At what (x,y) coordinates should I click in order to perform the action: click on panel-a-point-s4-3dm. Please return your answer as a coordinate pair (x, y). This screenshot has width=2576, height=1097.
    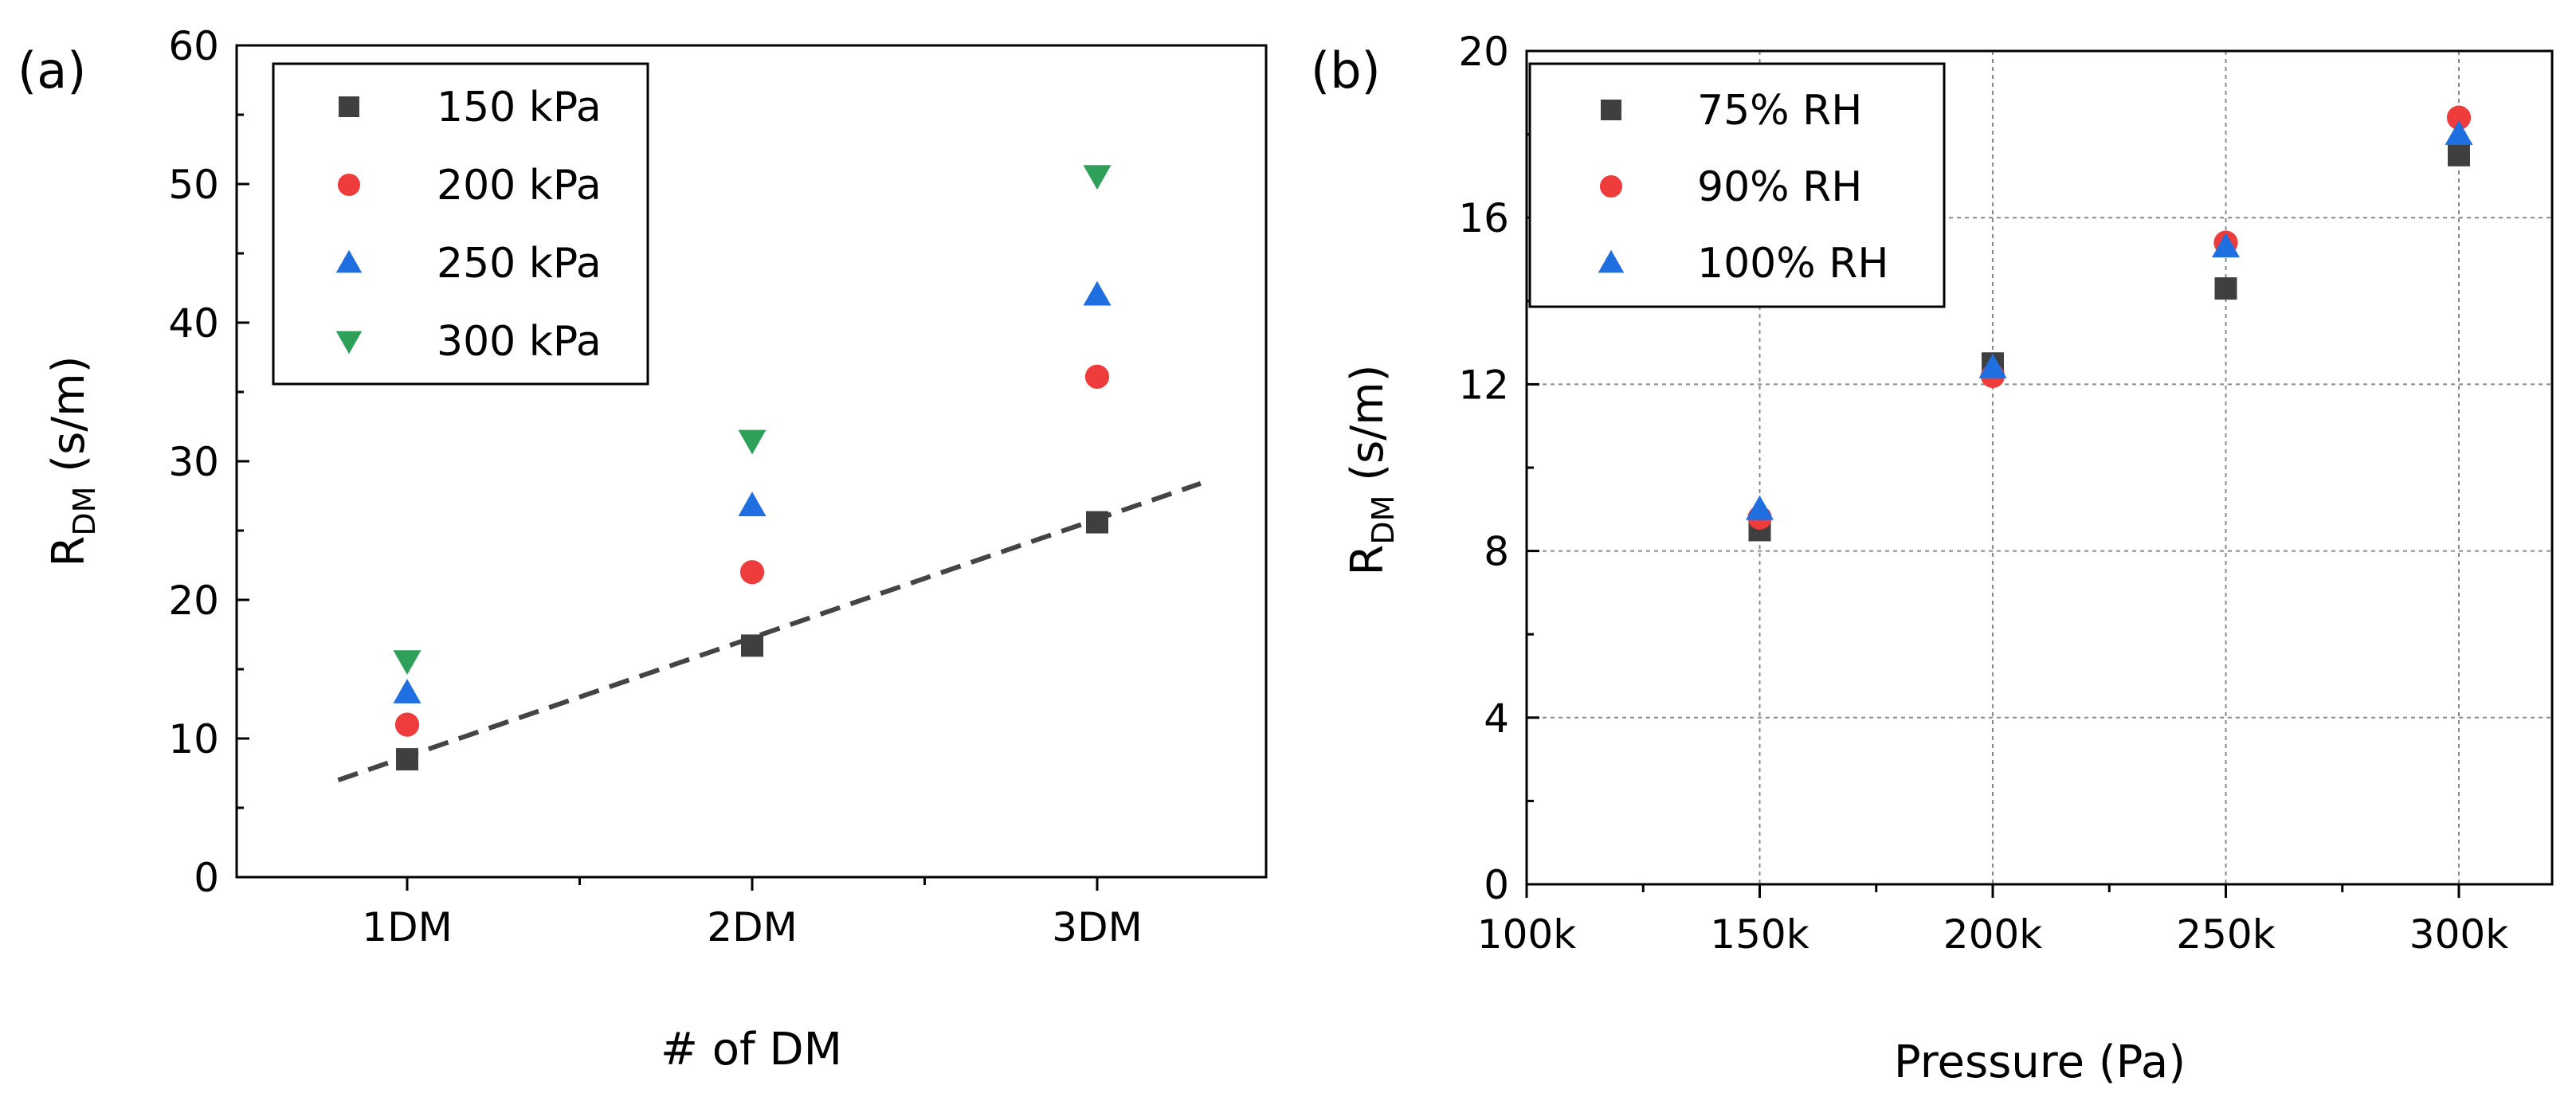
    Looking at the image, I should click on (1097, 177).